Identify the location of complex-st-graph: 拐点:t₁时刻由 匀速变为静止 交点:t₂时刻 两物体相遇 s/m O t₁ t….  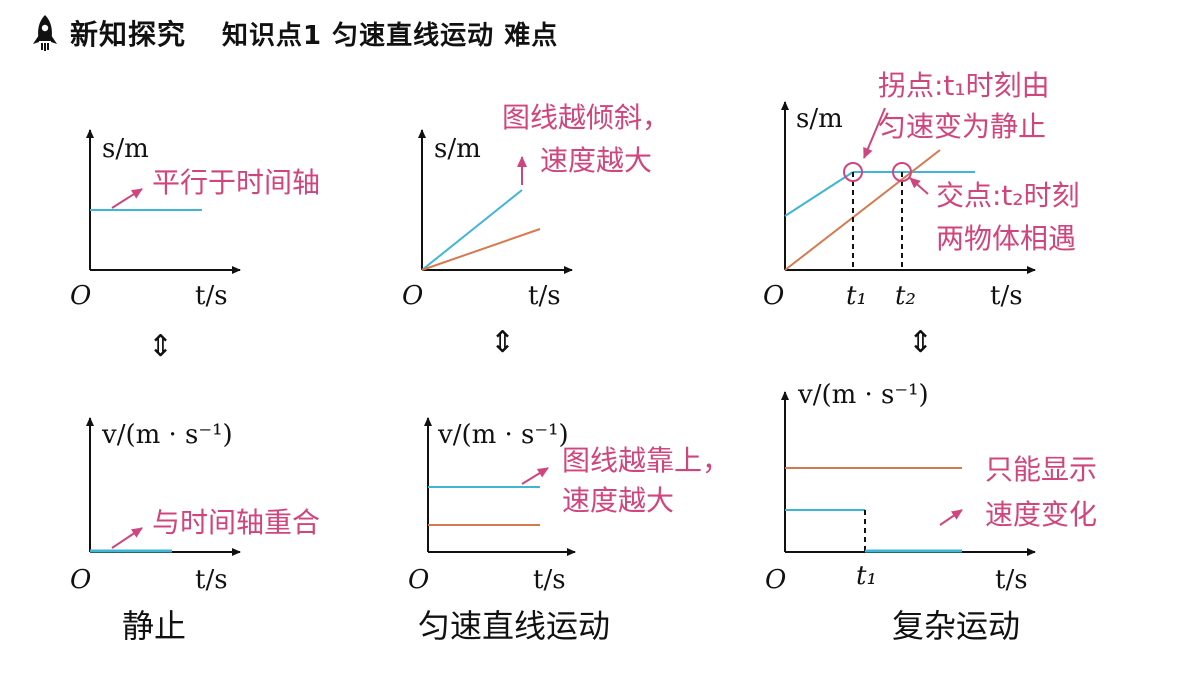
(921, 190).